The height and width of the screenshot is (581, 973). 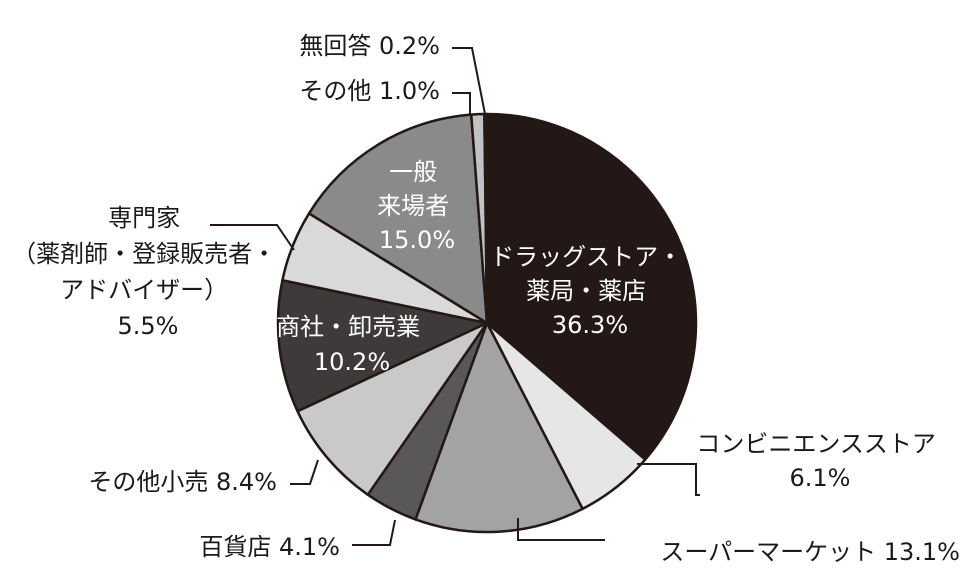 I want to click on label-specialist: 専門家 （薬剤師・登録販売者・ アドバイザー） 5.5%, so click(x=148, y=272).